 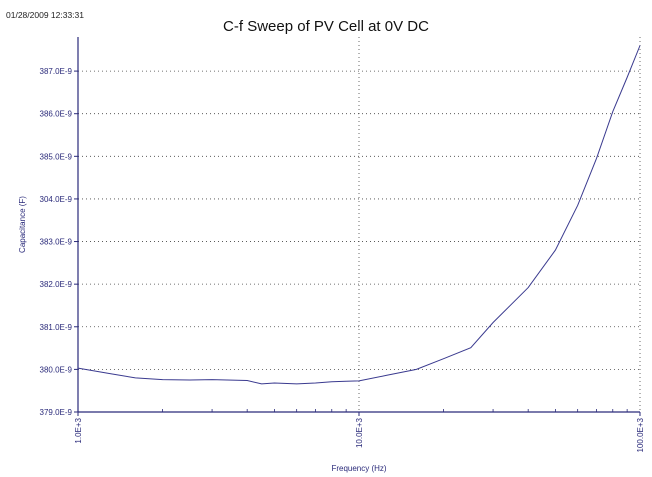 What do you see at coordinates (22, 224) in the screenshot?
I see `y-axis-title: Capacitance (F)` at bounding box center [22, 224].